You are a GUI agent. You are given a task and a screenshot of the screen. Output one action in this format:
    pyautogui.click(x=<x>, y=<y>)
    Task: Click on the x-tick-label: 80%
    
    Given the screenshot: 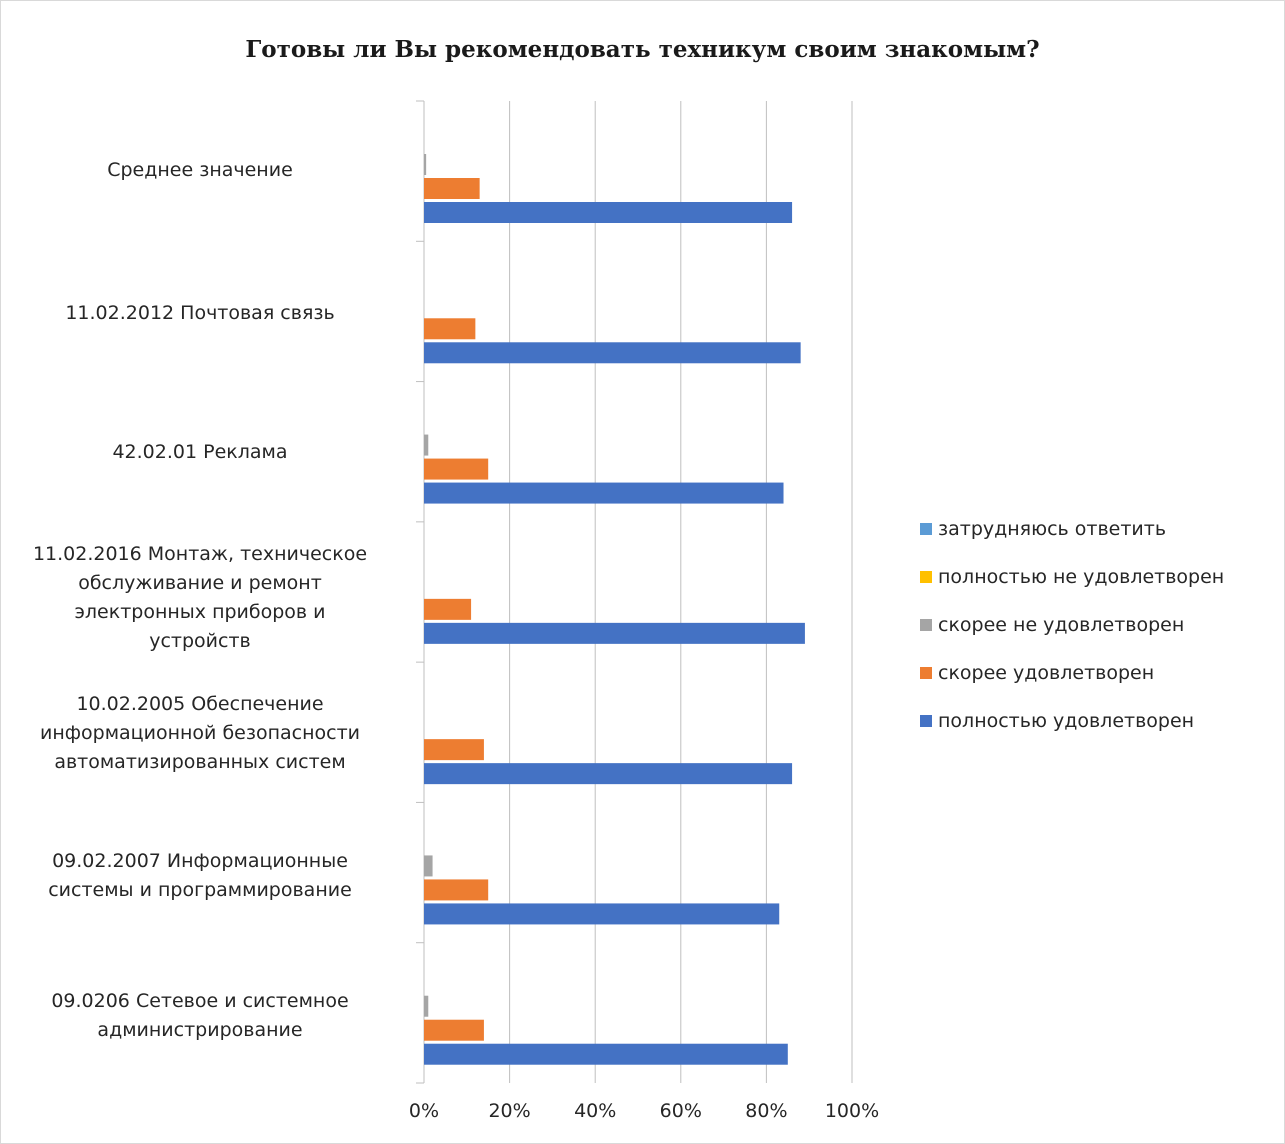 What is the action you would take?
    pyautogui.click(x=766, y=1111)
    